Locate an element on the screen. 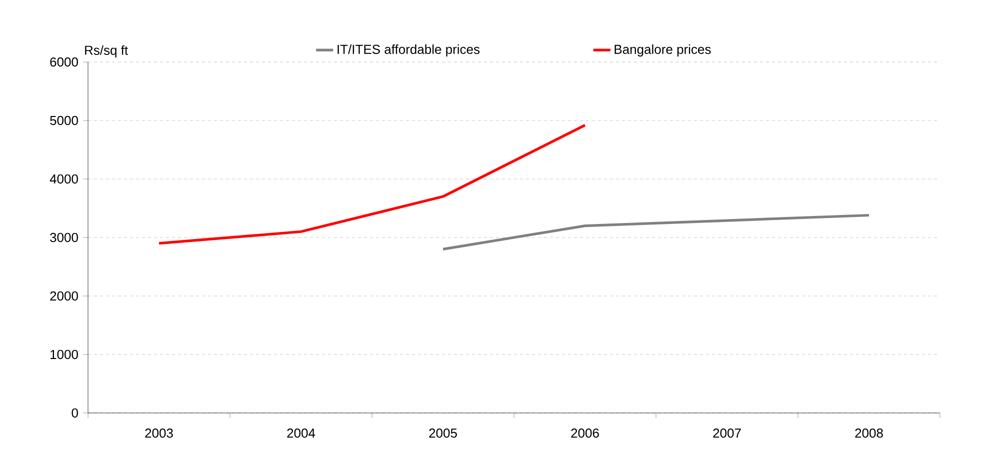 The width and height of the screenshot is (981, 457). y-tick-label: 5000 is located at coordinates (64, 121).